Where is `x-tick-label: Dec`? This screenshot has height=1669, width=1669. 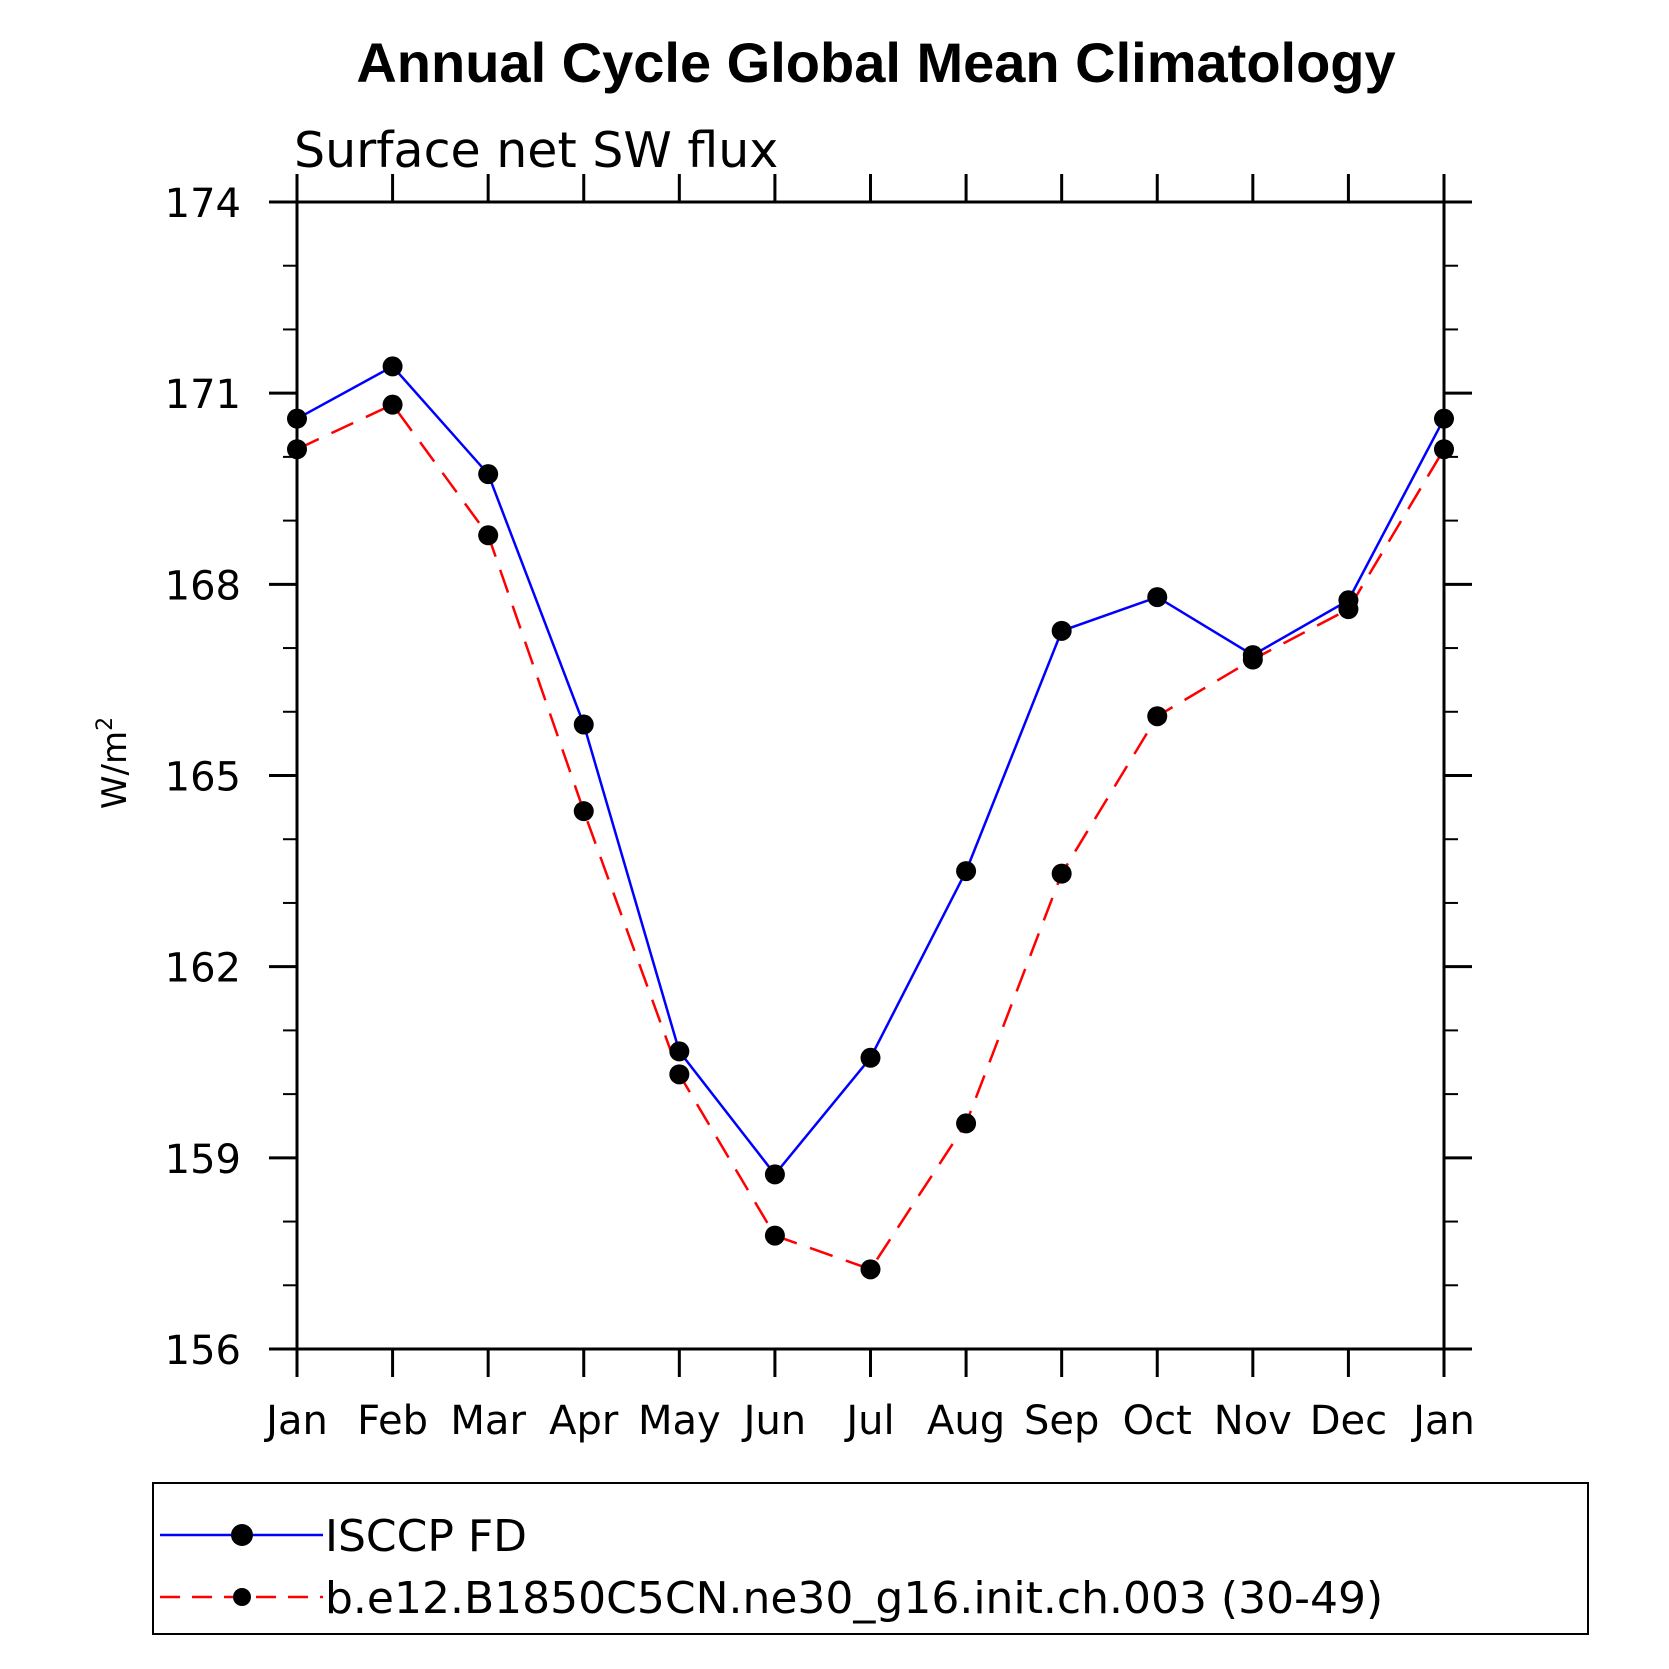 x-tick-label: Dec is located at coordinates (1348, 1421).